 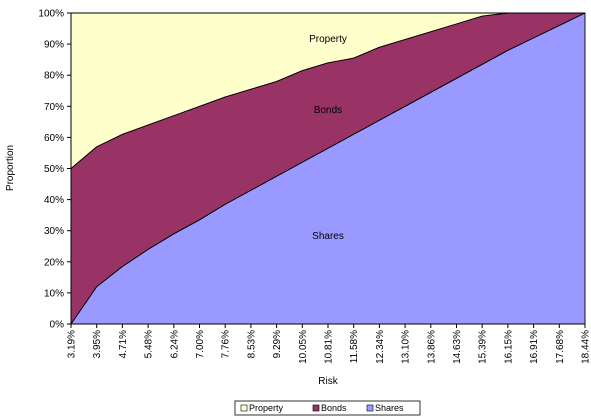 I want to click on x-tick-label: 16.91%, so click(x=534, y=347).